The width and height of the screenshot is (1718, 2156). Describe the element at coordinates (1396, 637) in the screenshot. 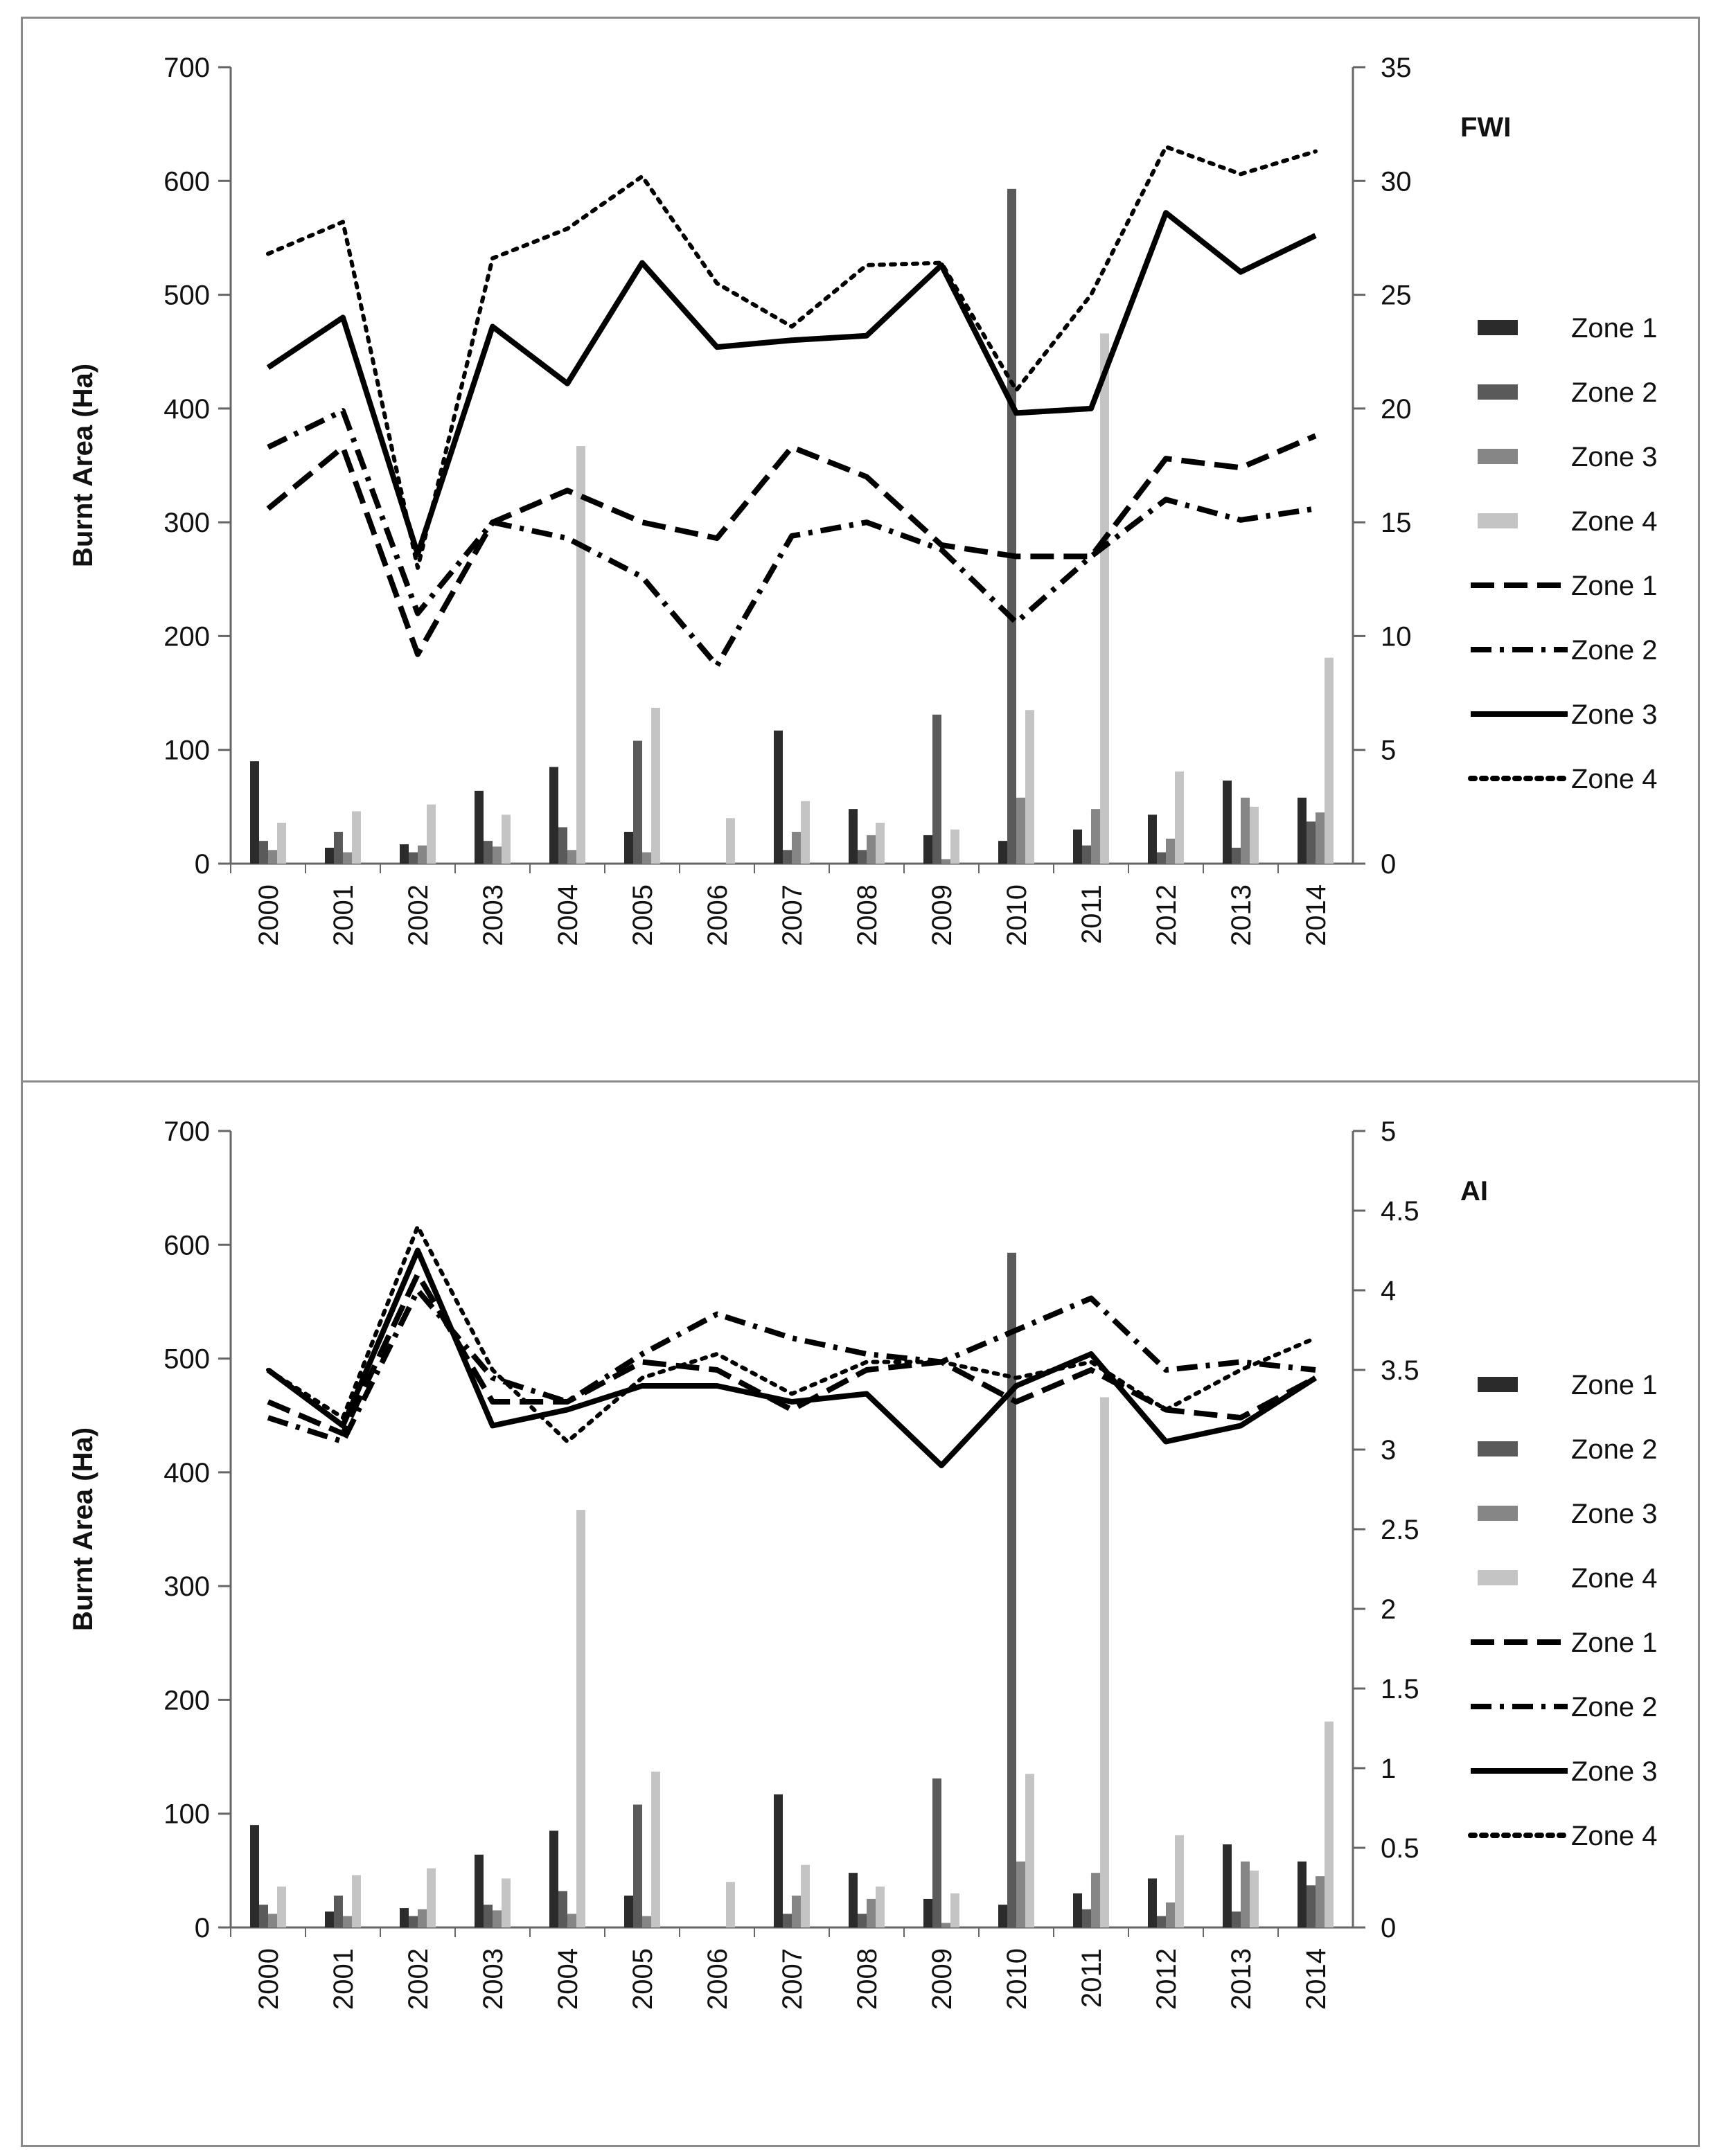

I see `right-tick-label: 10` at that location.